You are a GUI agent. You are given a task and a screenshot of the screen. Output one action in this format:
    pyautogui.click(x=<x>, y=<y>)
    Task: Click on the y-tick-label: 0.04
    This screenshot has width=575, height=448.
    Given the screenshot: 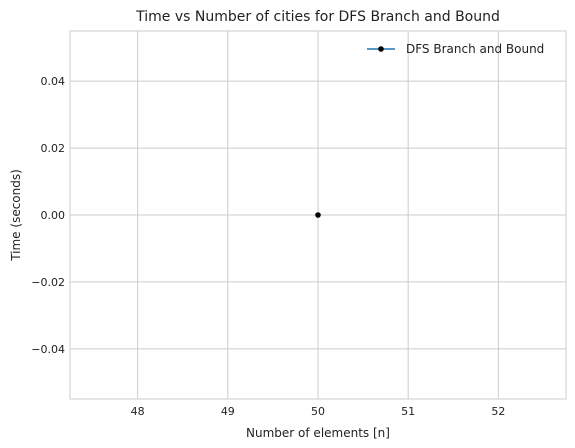 What is the action you would take?
    pyautogui.click(x=53, y=81)
    